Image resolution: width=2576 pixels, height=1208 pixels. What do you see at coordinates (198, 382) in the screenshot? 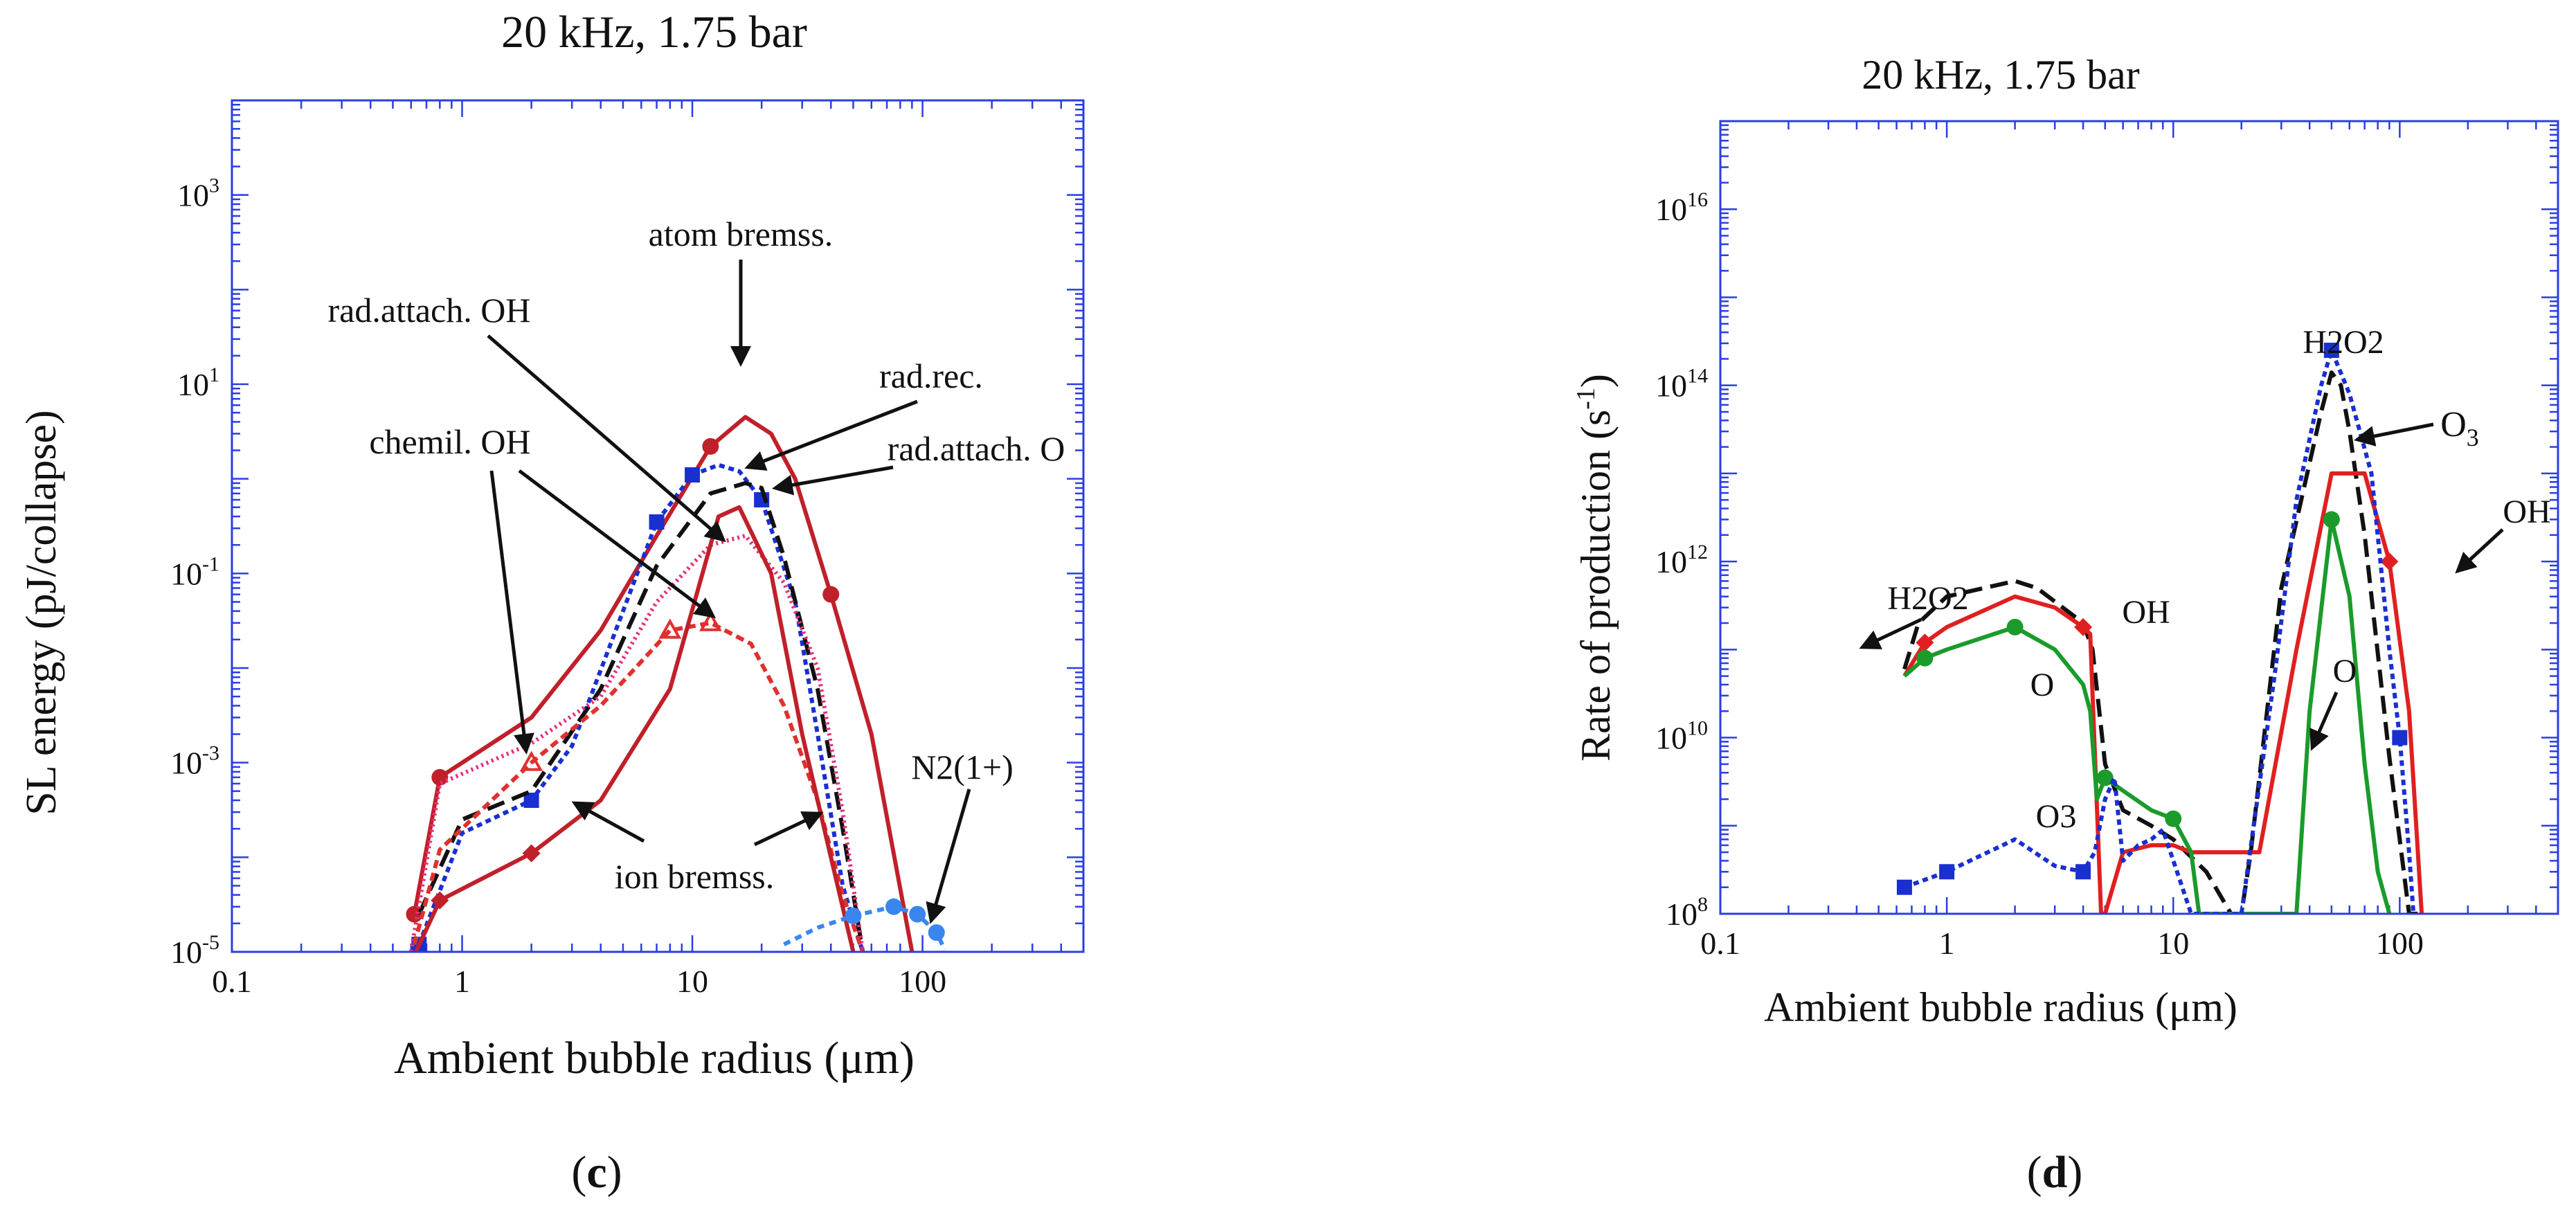
I see `y-tick-label: 10¹` at bounding box center [198, 382].